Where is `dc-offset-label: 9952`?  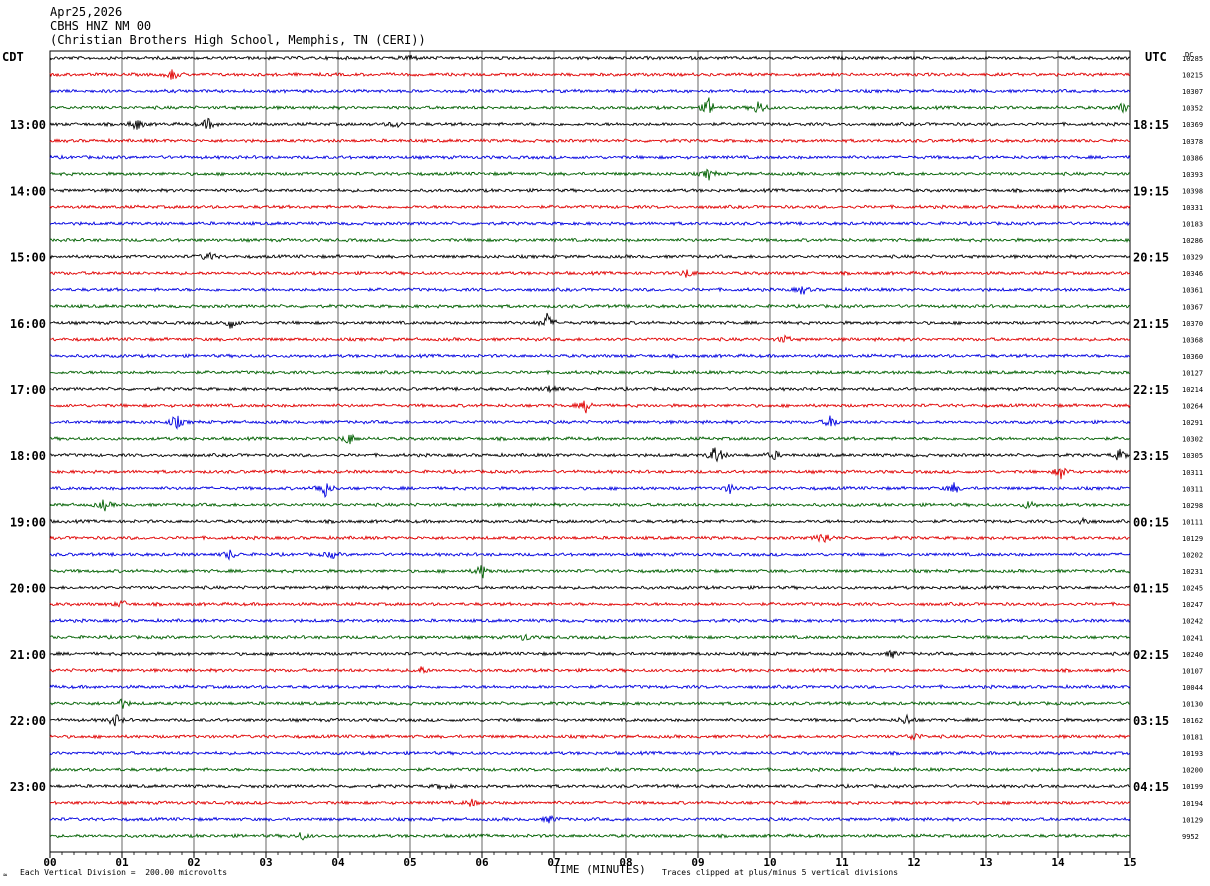
dc-offset-label: 9952 is located at coordinates (1190, 837).